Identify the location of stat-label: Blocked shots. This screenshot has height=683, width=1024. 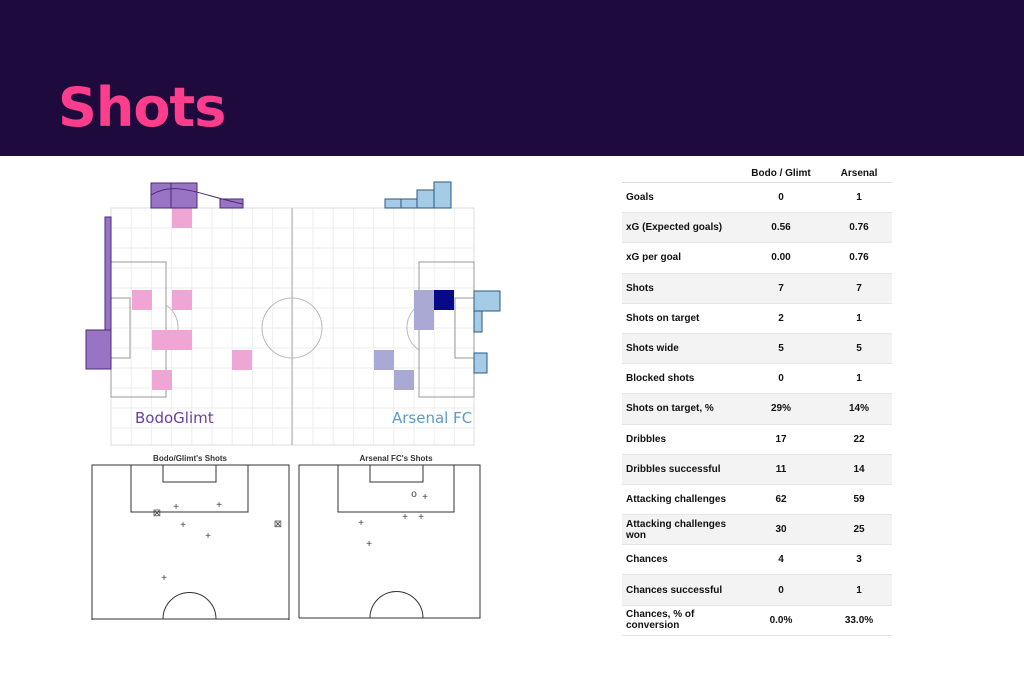
(660, 379).